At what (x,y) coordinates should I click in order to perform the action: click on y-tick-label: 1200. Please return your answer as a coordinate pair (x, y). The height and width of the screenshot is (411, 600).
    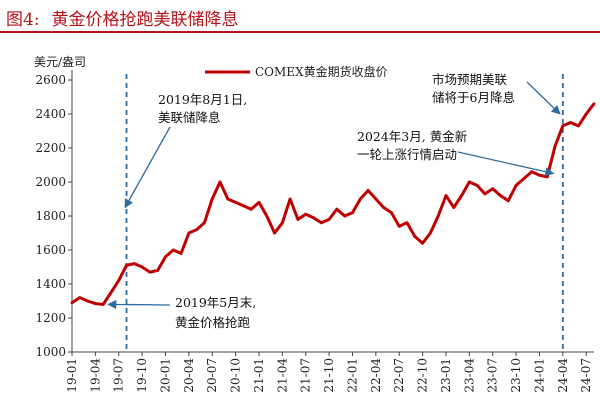
    Looking at the image, I should click on (50, 318).